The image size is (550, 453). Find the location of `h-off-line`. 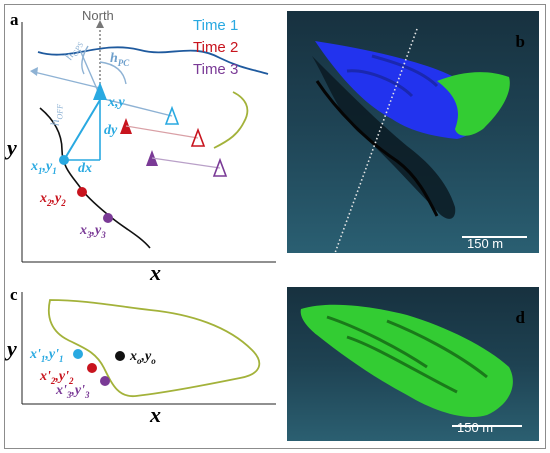

h-off-line is located at coordinates (67, 80).